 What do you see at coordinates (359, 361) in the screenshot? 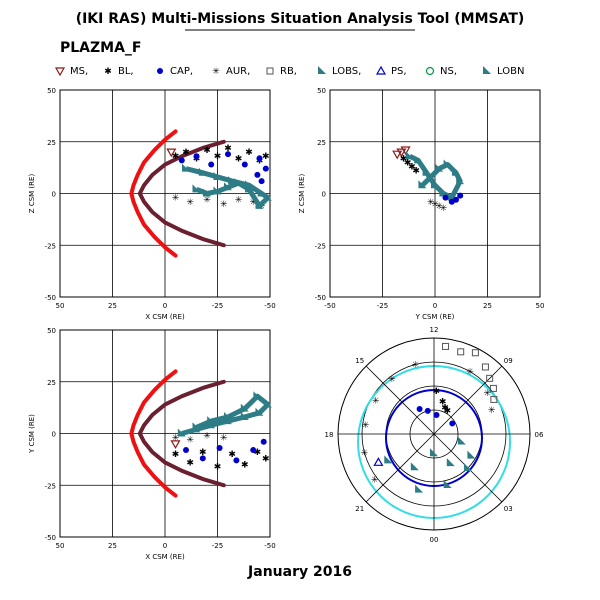
I see `mlt-hour-label: 15` at bounding box center [359, 361].